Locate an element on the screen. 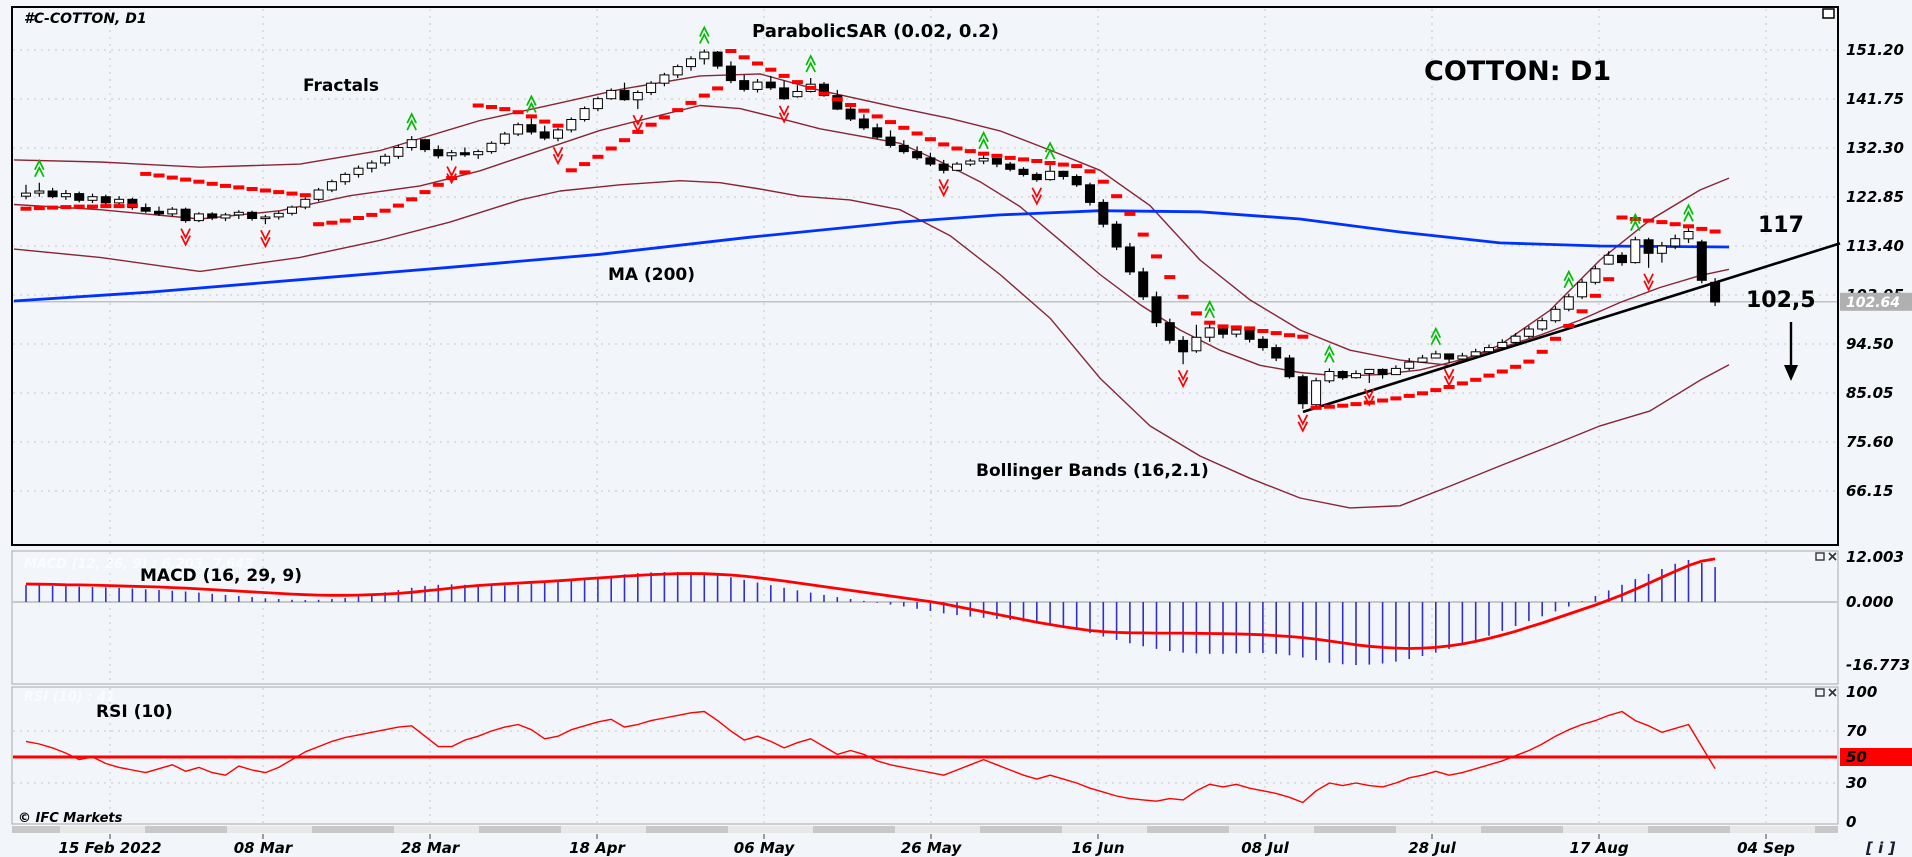  rsi-axis-label: 100 is located at coordinates (1861, 692).